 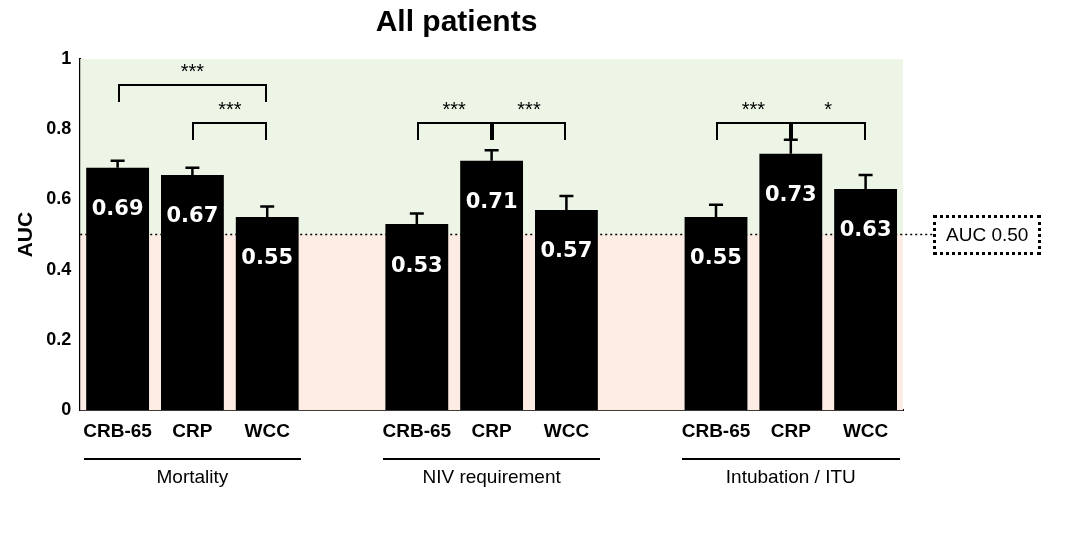 What do you see at coordinates (416, 264) in the screenshot?
I see `data-label: 0.53` at bounding box center [416, 264].